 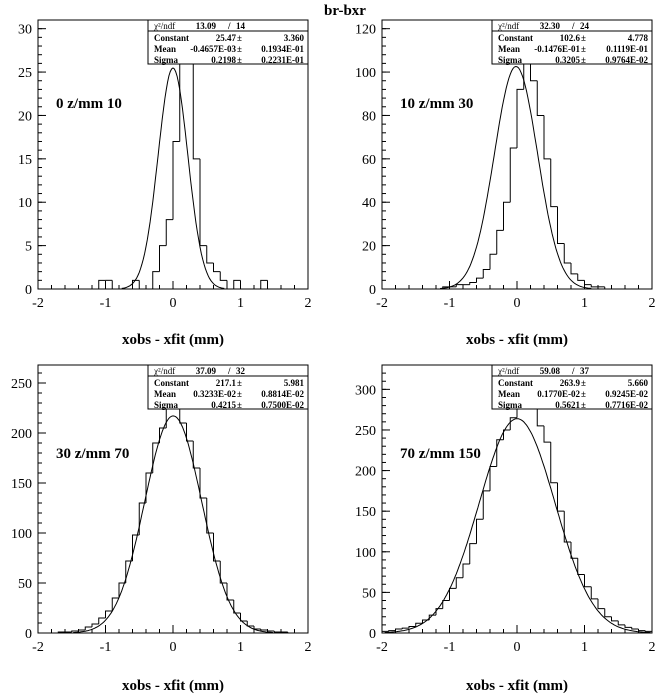 I want to click on stats-row-error: 4.778, so click(x=638, y=38).